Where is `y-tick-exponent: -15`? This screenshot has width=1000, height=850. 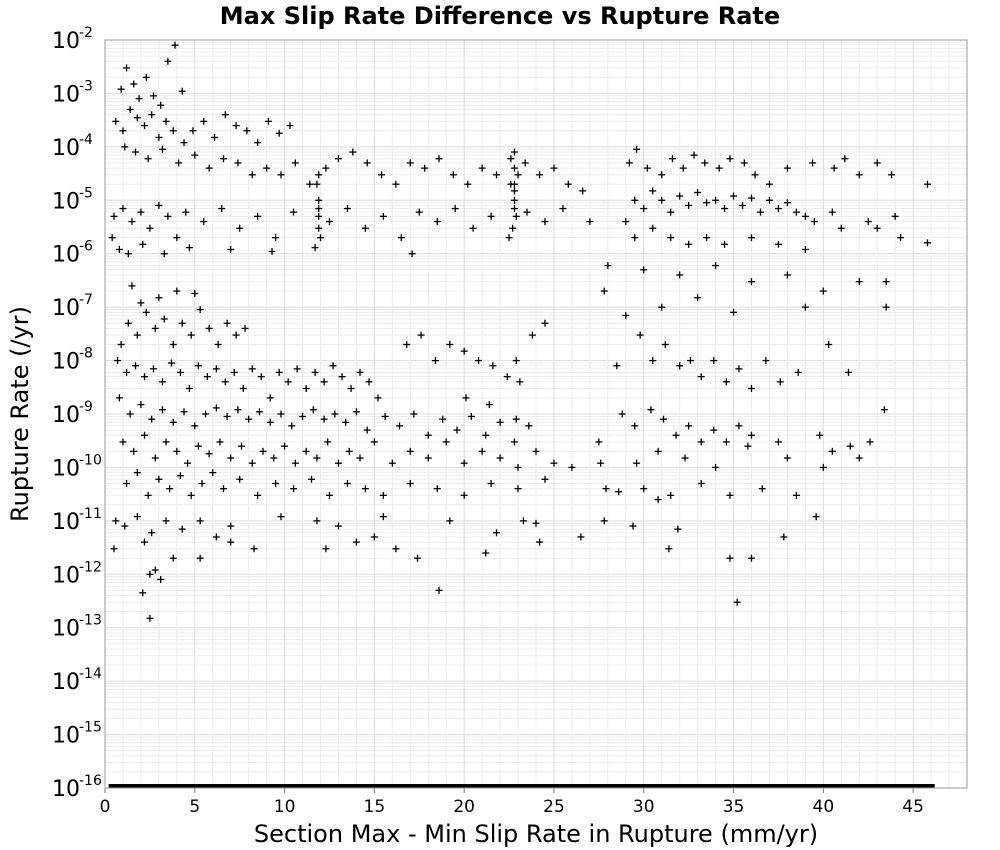 y-tick-exponent: -15 is located at coordinates (90, 728).